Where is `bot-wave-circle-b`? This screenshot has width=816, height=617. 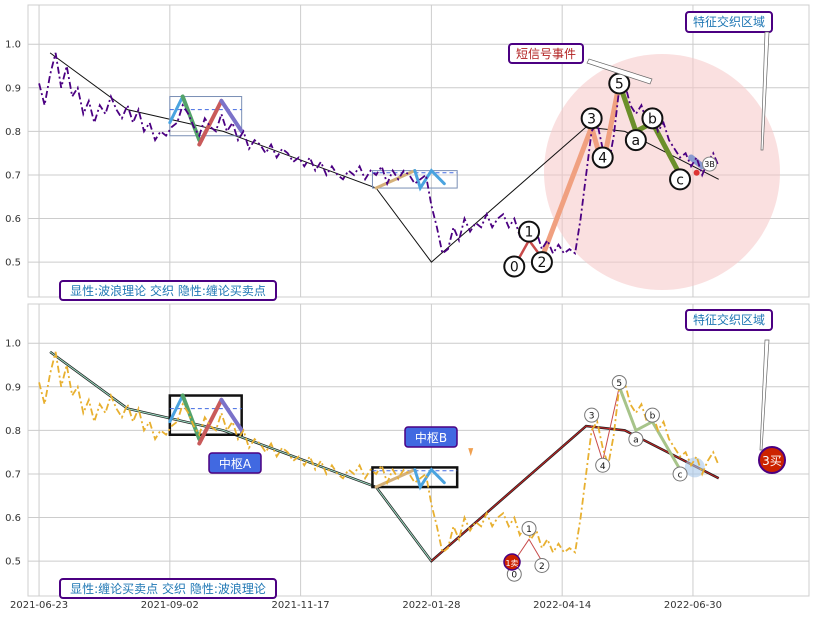 bot-wave-circle-b is located at coordinates (652, 415).